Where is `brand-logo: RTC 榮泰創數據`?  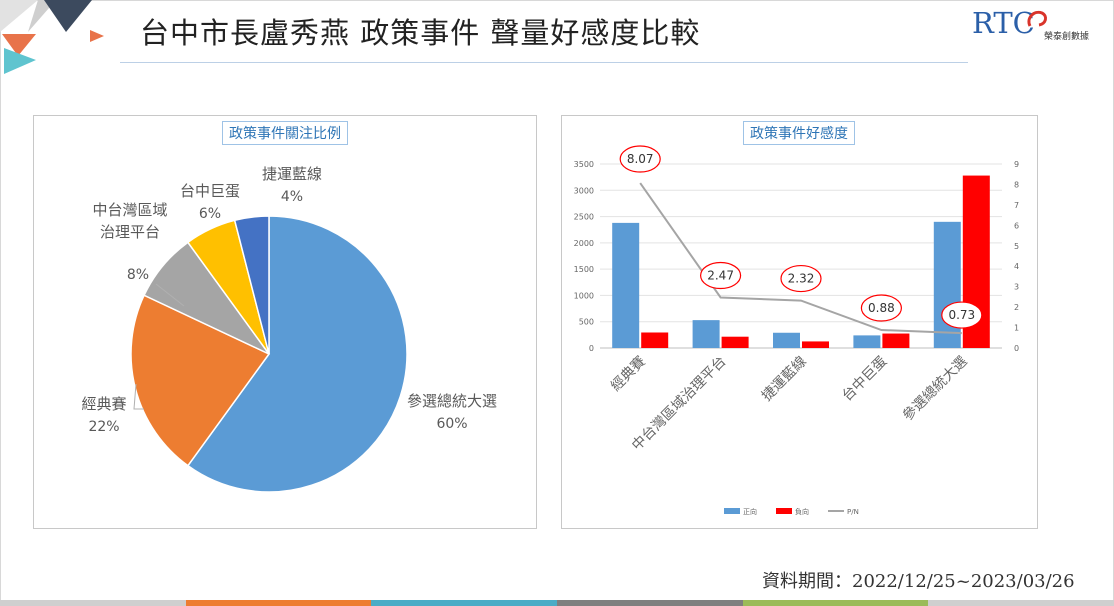 brand-logo: RTC 榮泰創數據 is located at coordinates (1037, 26).